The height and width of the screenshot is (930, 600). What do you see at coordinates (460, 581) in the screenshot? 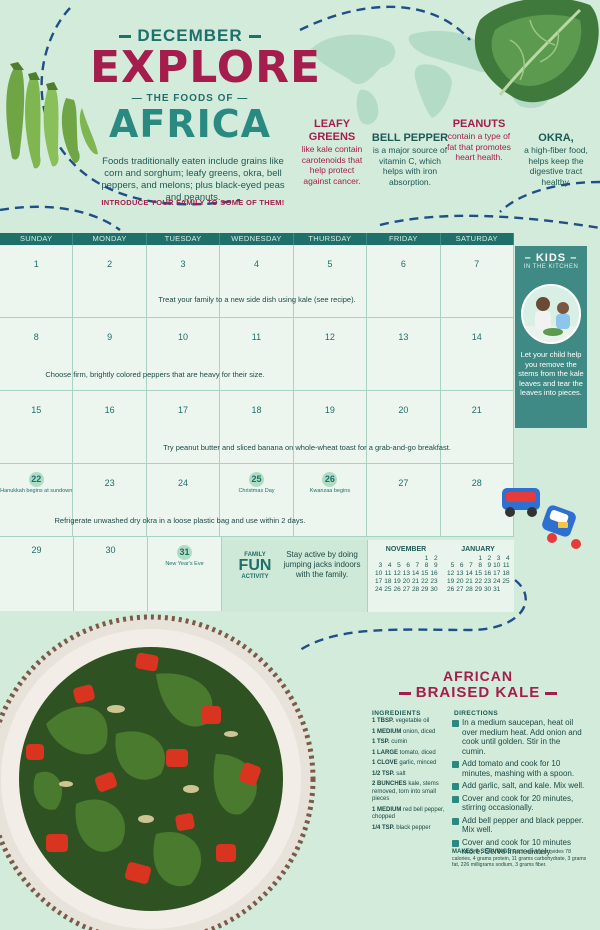
I see `mini-calendar-date: 20` at bounding box center [460, 581].